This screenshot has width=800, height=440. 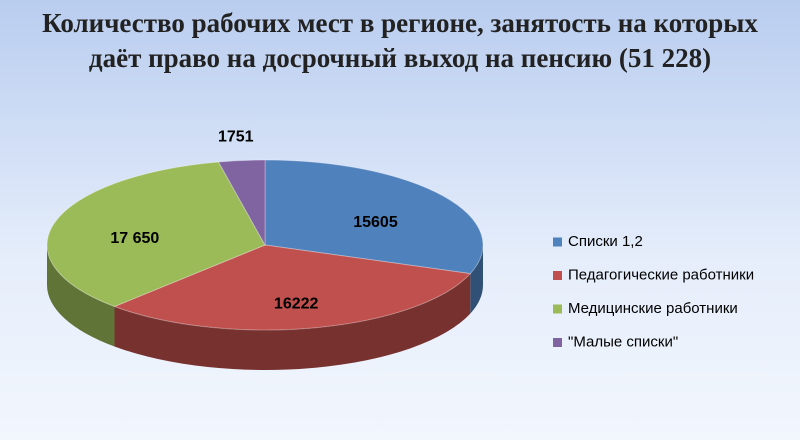 I want to click on data-label: 17 650, so click(x=134, y=238).